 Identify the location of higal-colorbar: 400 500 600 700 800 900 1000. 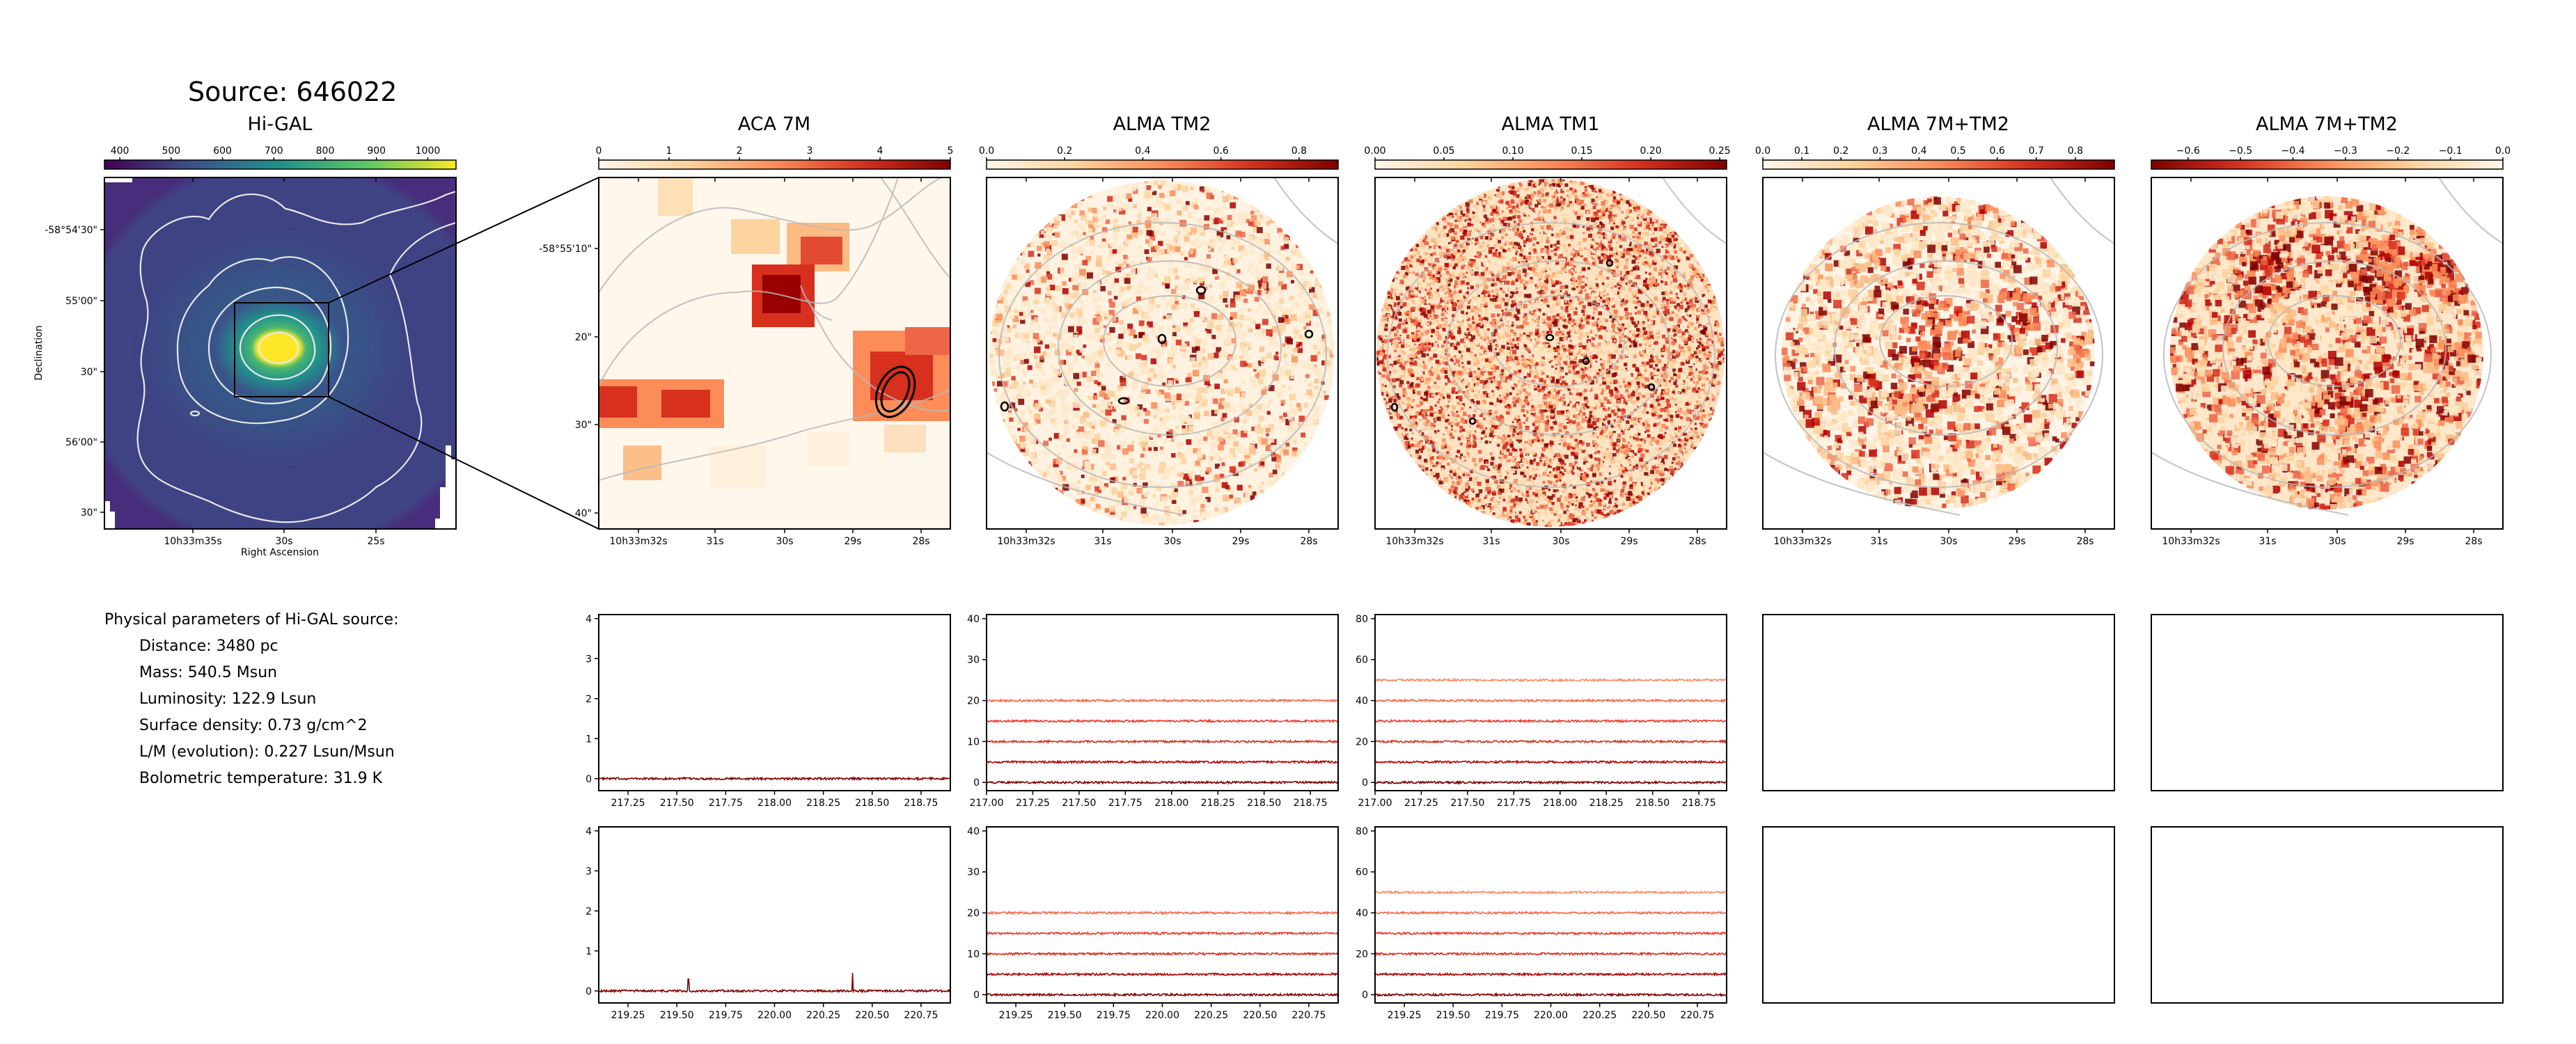
(280, 157).